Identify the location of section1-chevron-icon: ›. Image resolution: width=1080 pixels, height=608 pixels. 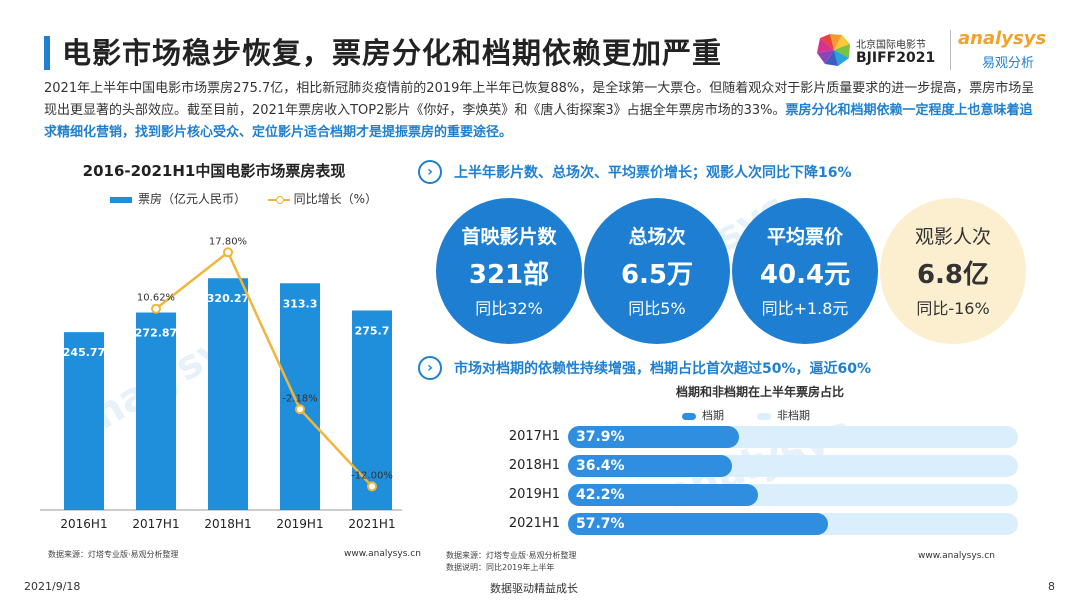
(430, 172).